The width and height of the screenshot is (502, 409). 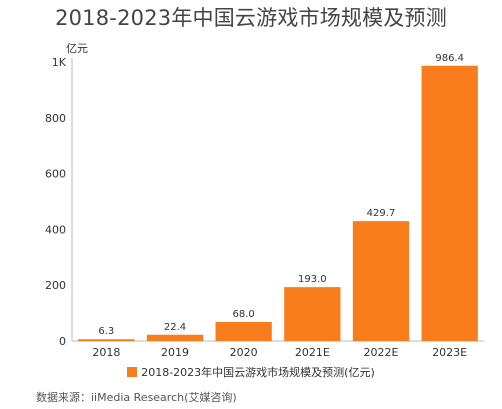 What do you see at coordinates (449, 352) in the screenshot?
I see `x-tick-label: 2023E` at bounding box center [449, 352].